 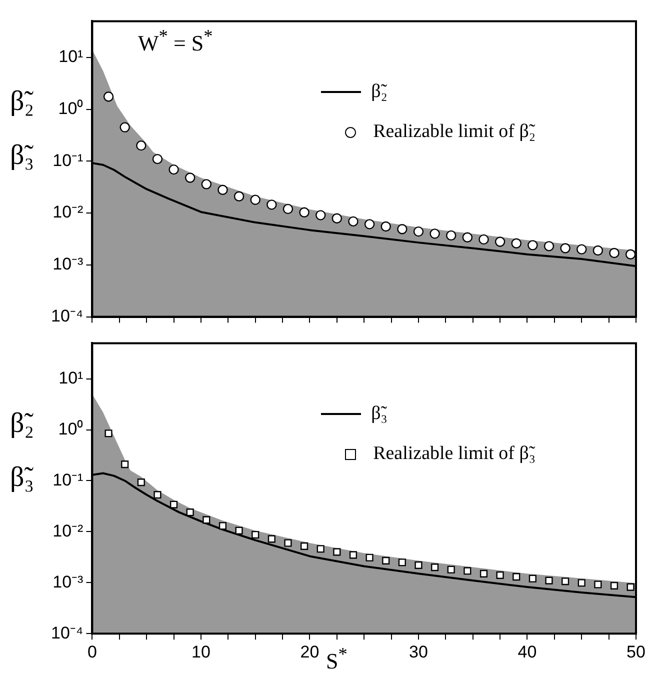 I want to click on x-tick-label: 50, so click(x=636, y=652).